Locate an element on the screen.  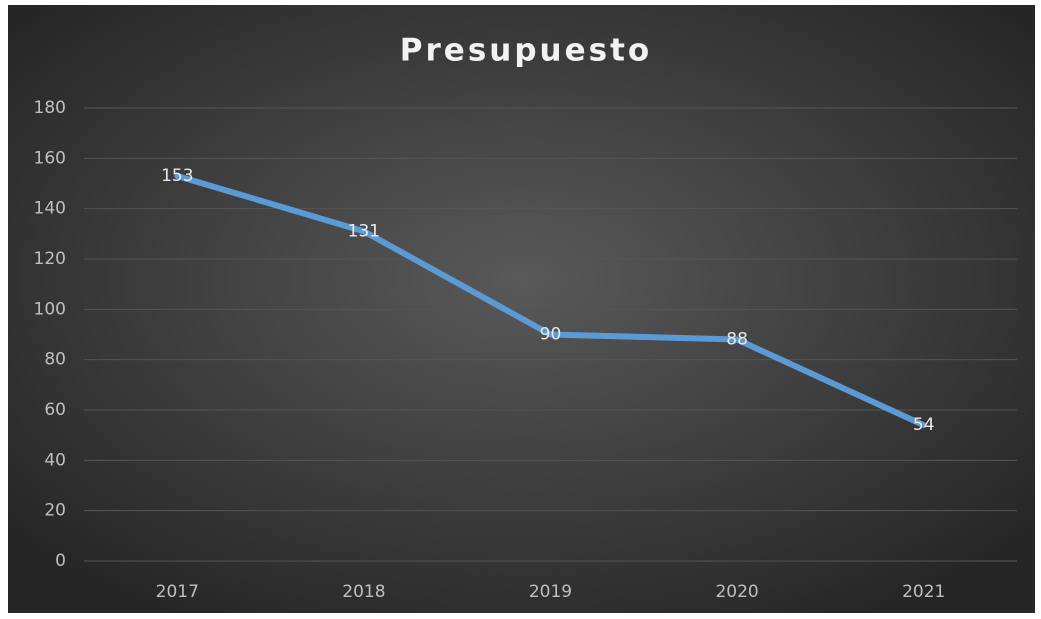
y-tick-label: 120 is located at coordinates (50, 259).